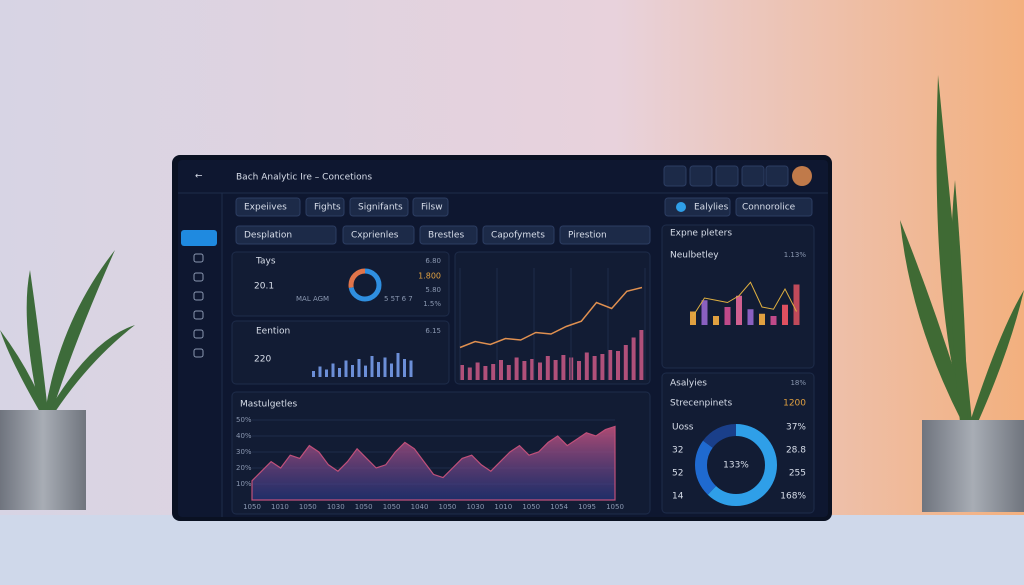 The width and height of the screenshot is (1024, 585). I want to click on plant-right, so click(962, 293).